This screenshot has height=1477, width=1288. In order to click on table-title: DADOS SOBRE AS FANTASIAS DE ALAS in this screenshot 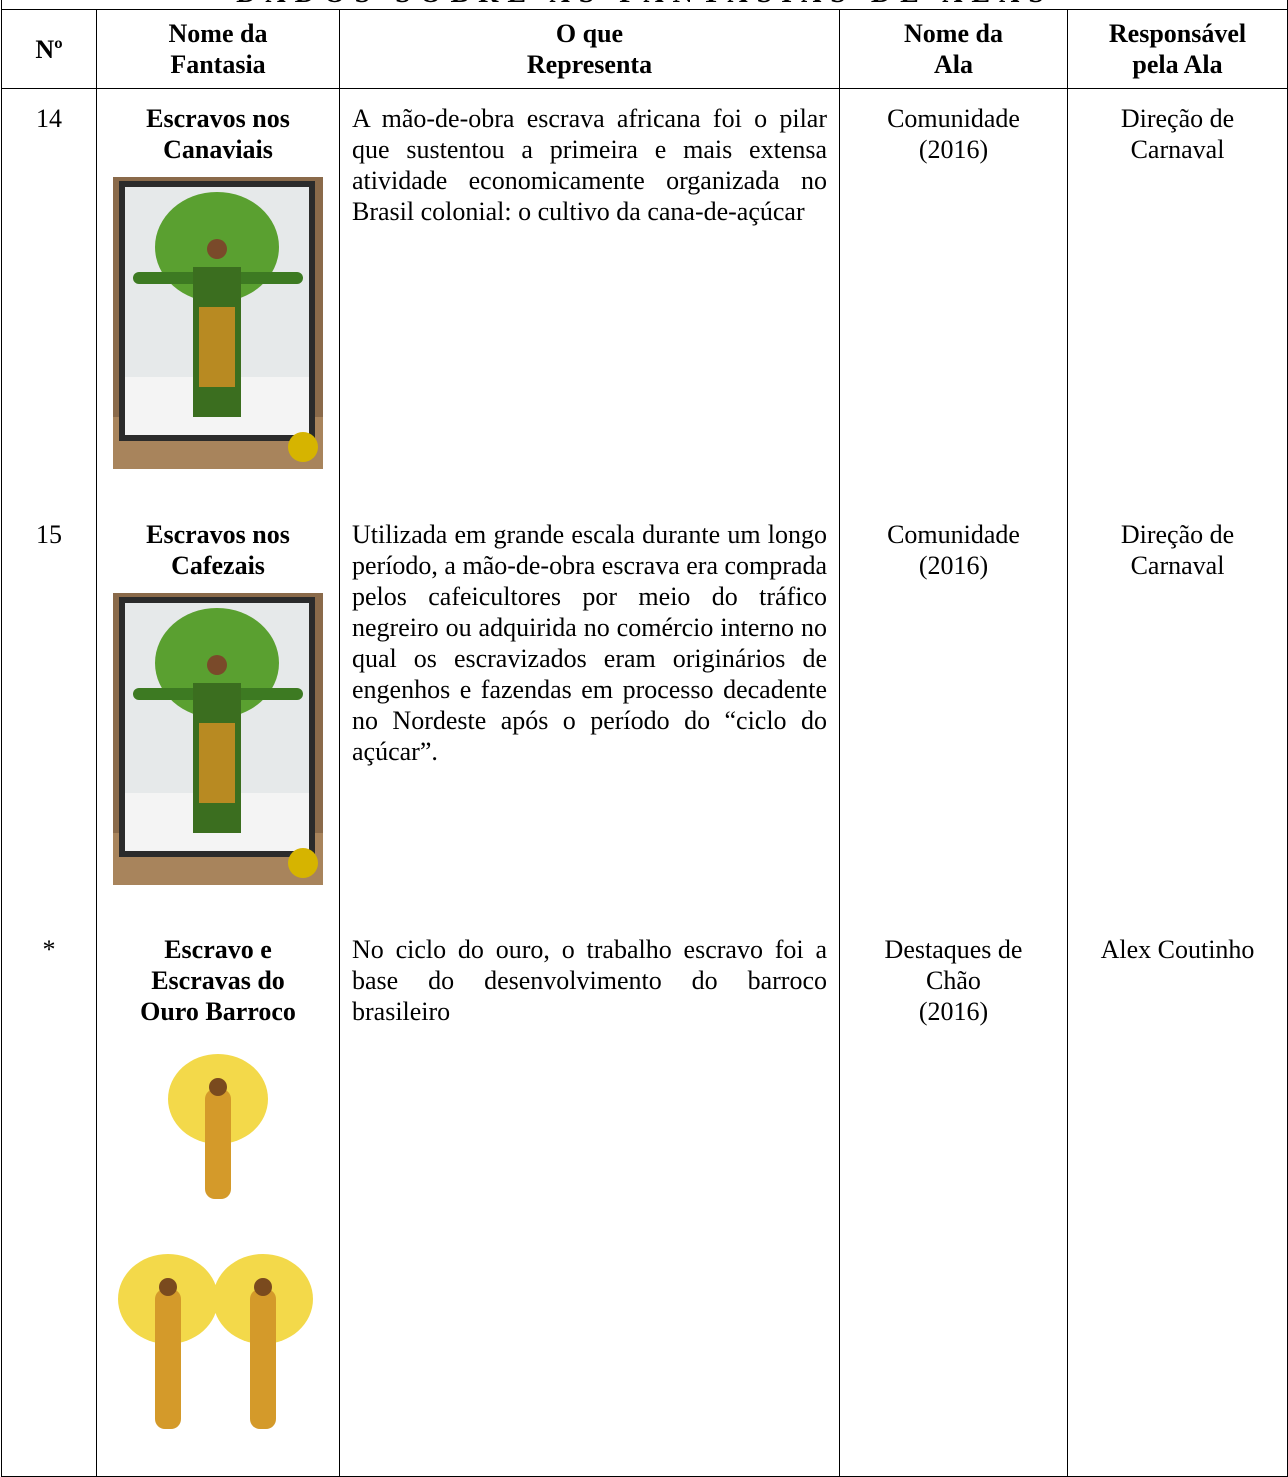, I will do `click(644, 5)`.